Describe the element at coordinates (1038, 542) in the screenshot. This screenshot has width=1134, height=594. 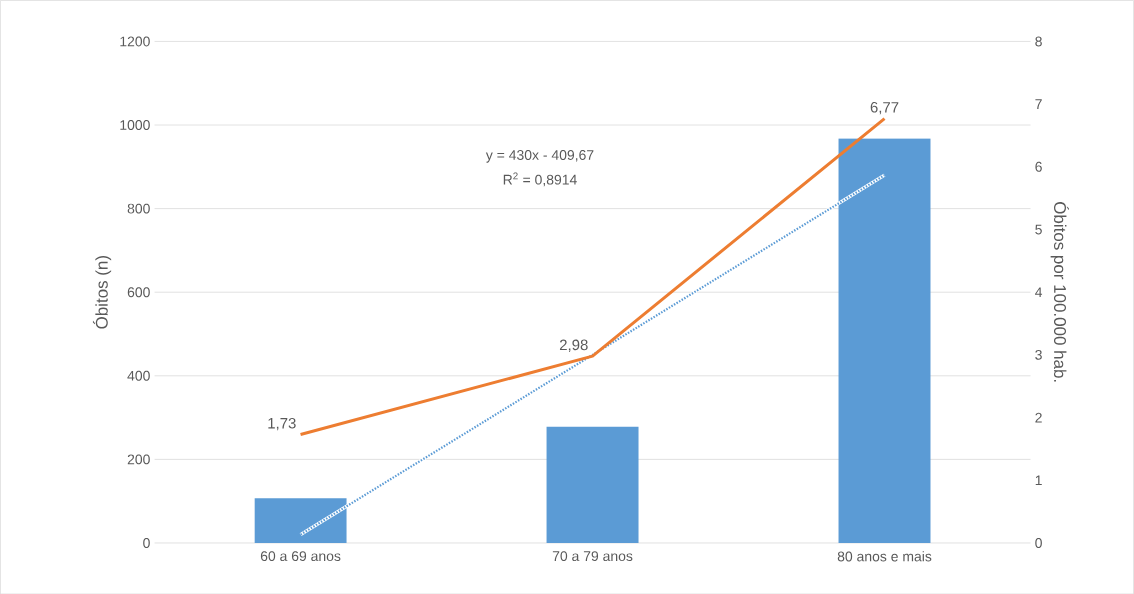
I see `y2-tick-label: 0` at that location.